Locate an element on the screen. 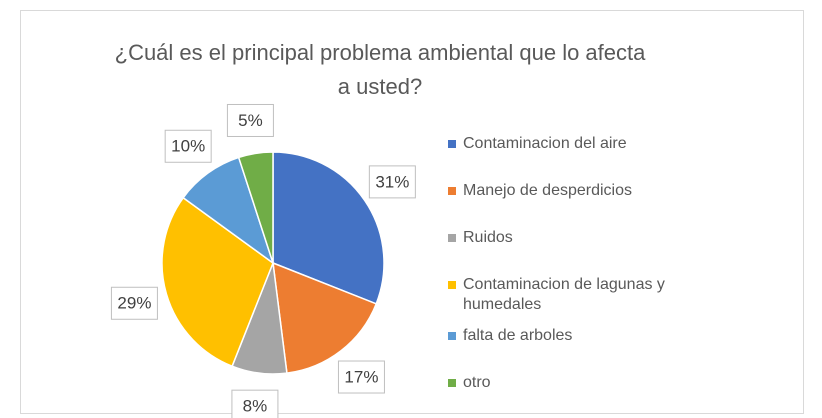  data-label: 29% is located at coordinates (134, 303).